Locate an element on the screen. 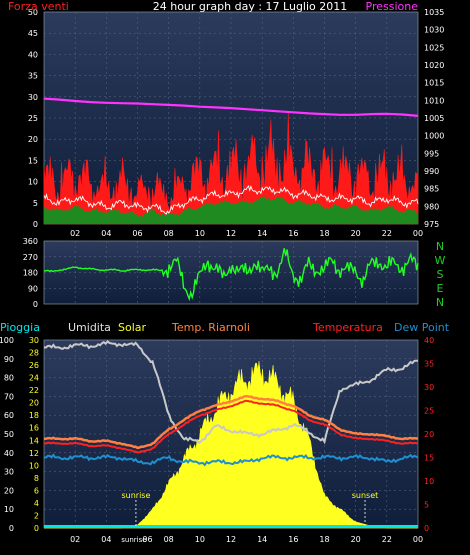 This screenshot has width=470, height=555. pressure-tick-label: 1030 is located at coordinates (434, 30).